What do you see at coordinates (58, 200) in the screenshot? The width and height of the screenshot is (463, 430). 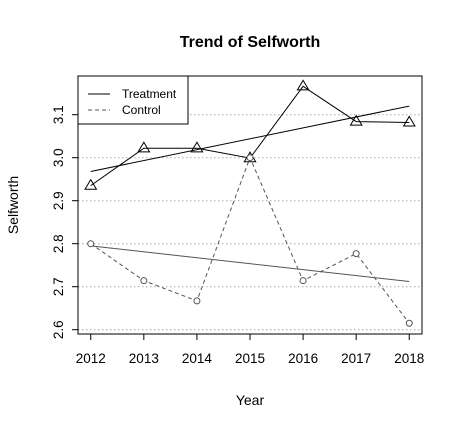 I see `y-tick-label: 2.9` at bounding box center [58, 200].